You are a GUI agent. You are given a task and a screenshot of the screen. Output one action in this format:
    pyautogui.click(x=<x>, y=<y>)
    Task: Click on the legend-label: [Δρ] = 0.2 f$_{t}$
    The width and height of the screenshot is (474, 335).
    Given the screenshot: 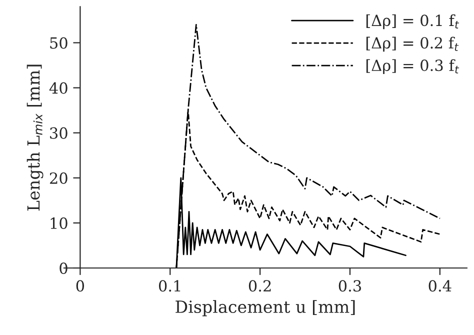 What is the action you would take?
    pyautogui.click(x=412, y=44)
    